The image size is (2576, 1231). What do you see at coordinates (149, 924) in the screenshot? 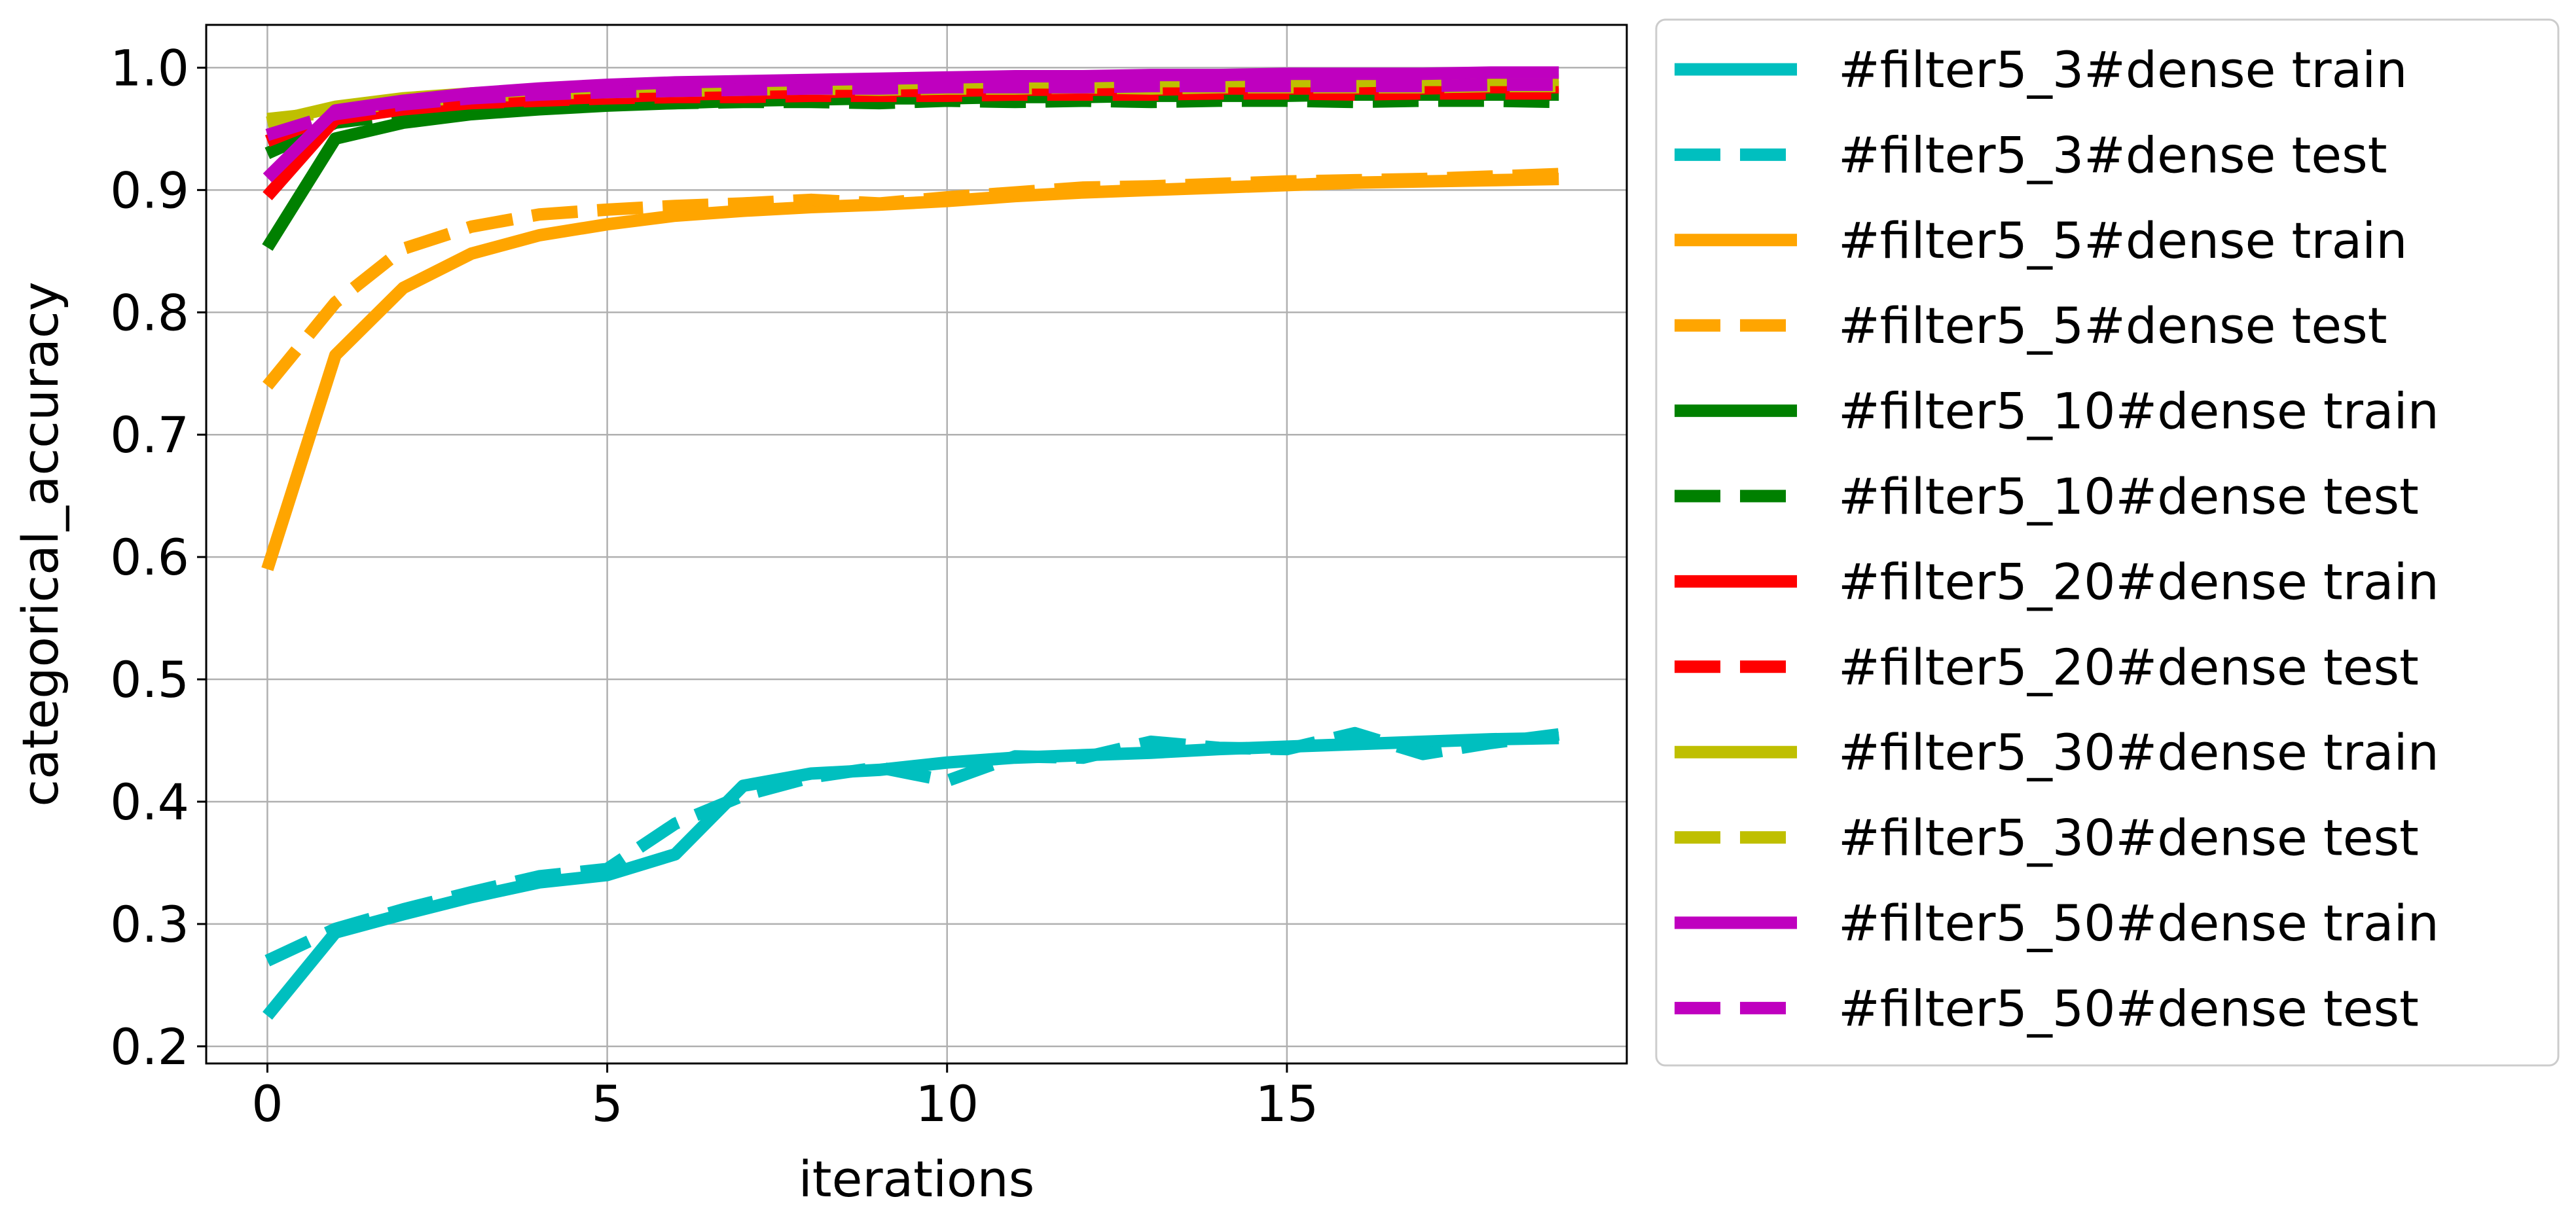
I see `y-tick-label: 0.3` at bounding box center [149, 924].